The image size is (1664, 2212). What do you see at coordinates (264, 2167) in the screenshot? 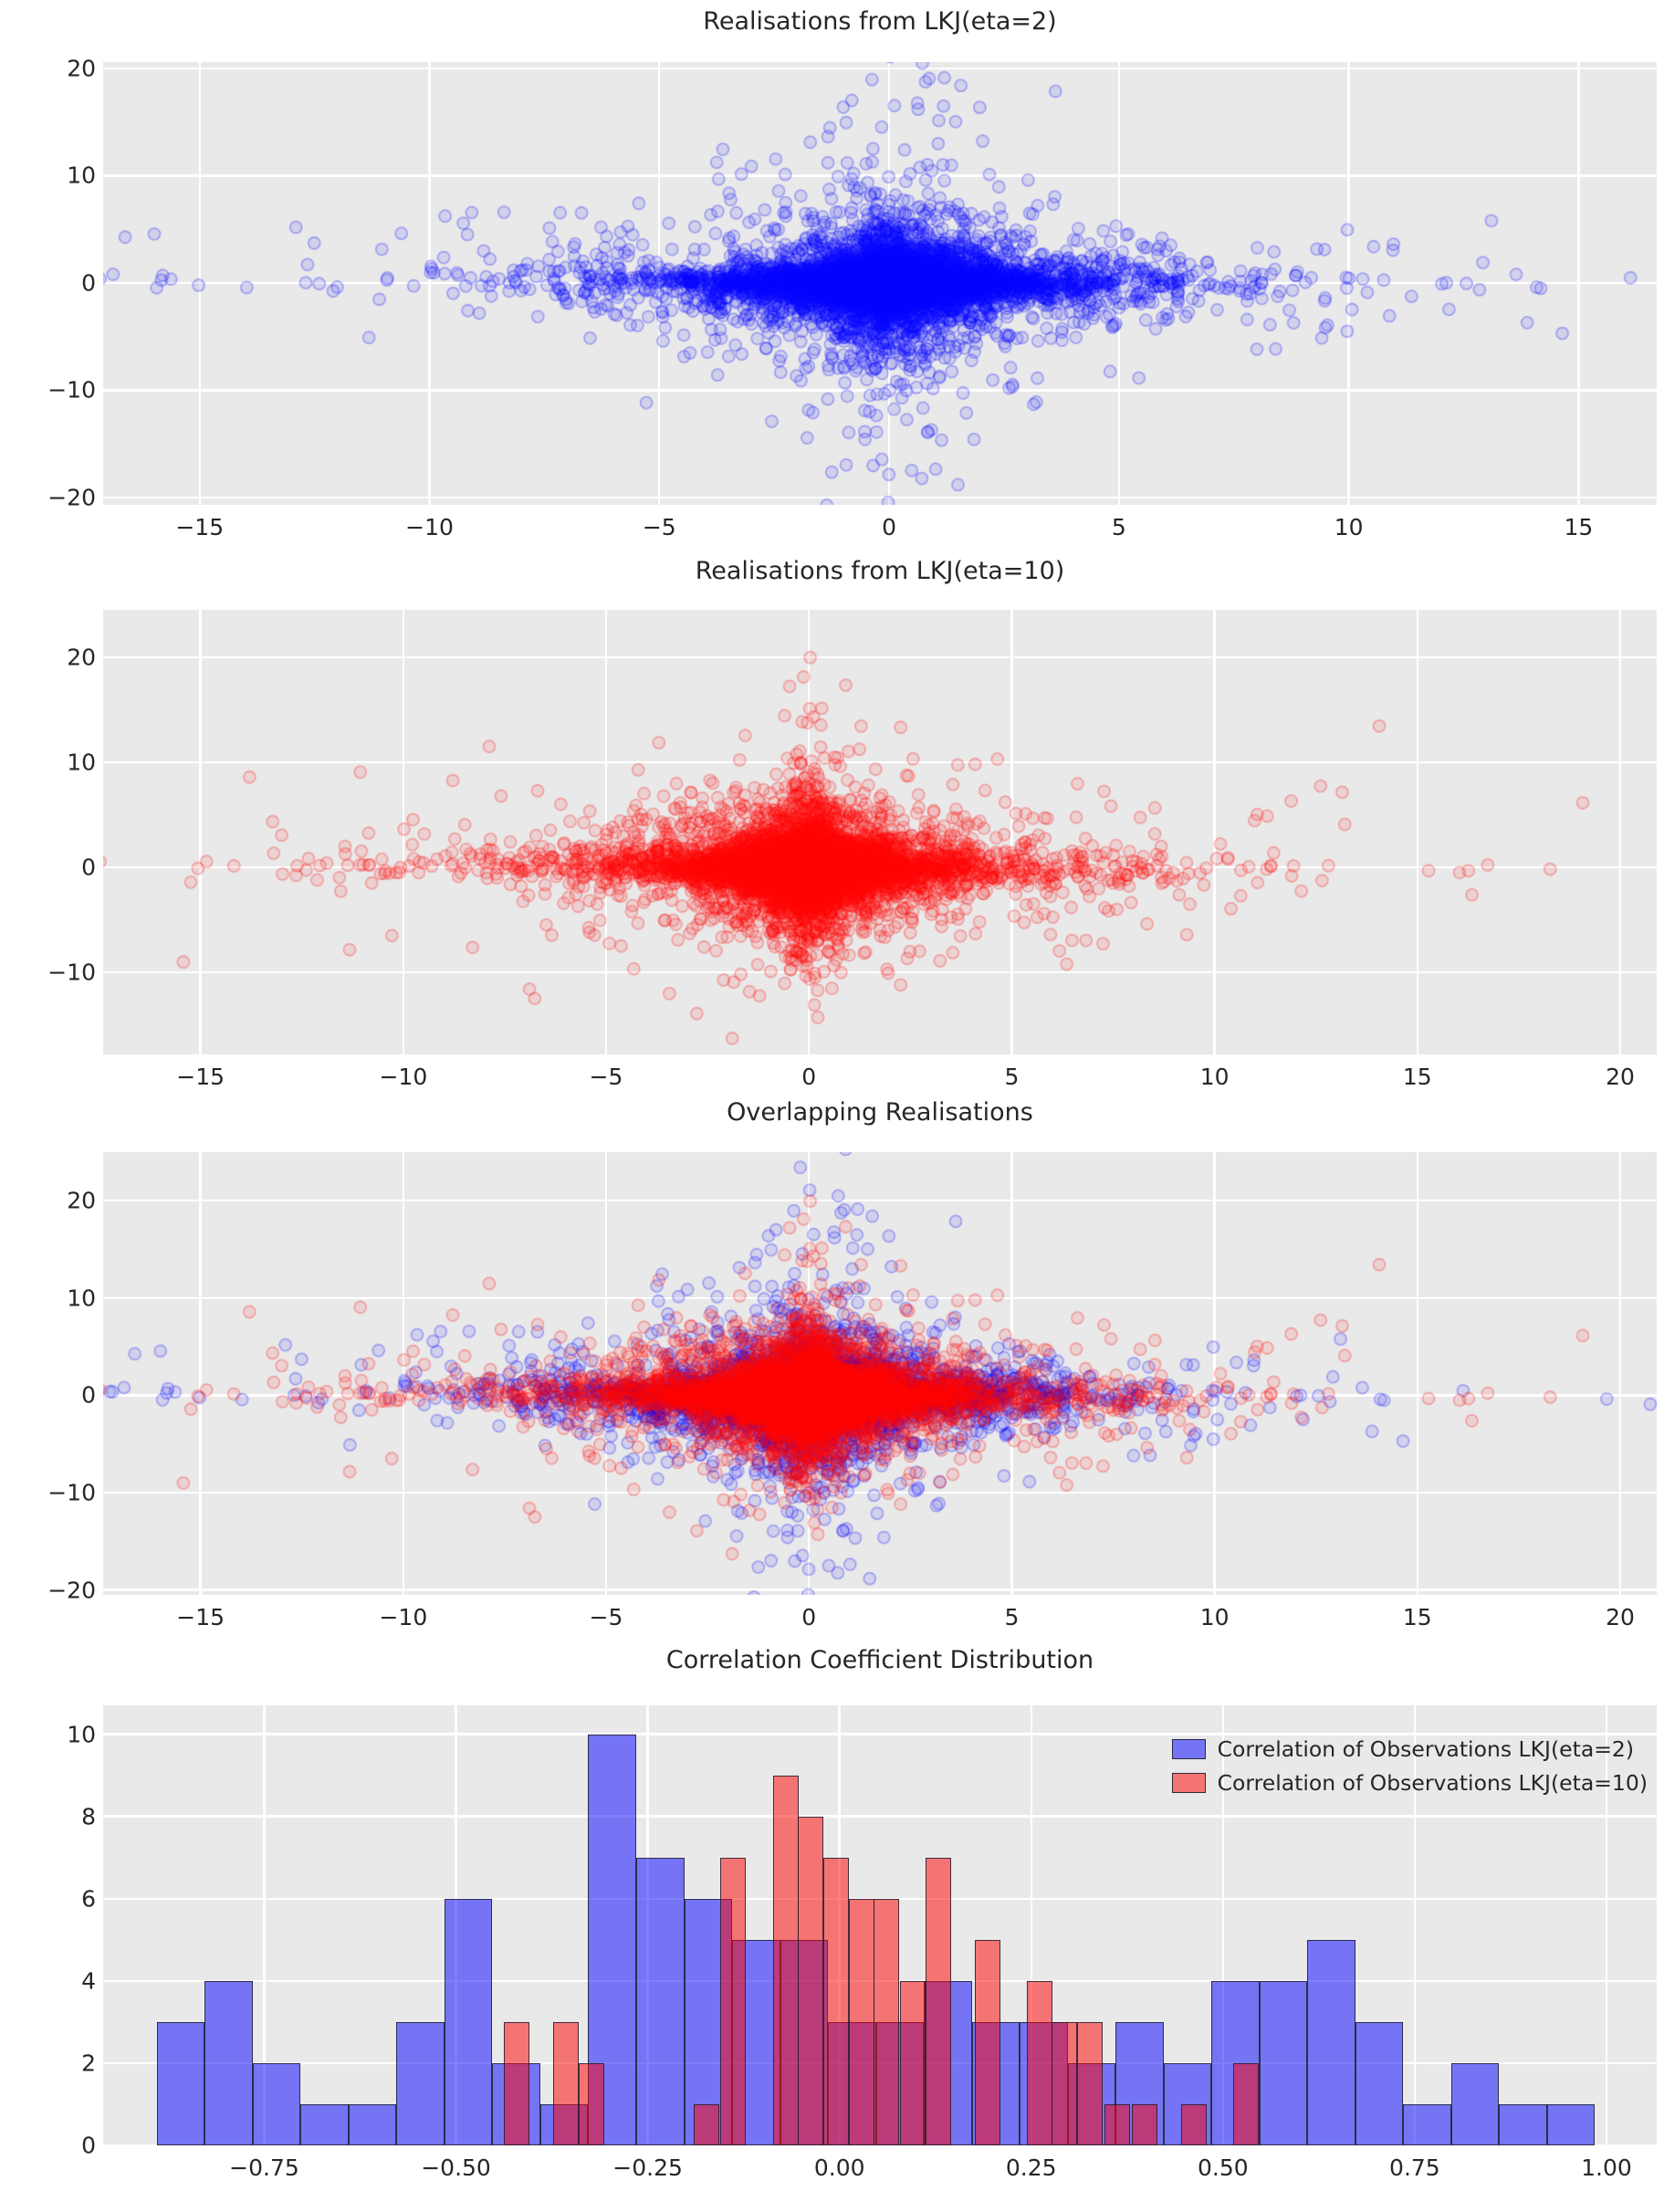
I see `x-tick-label: −0.75` at bounding box center [264, 2167].